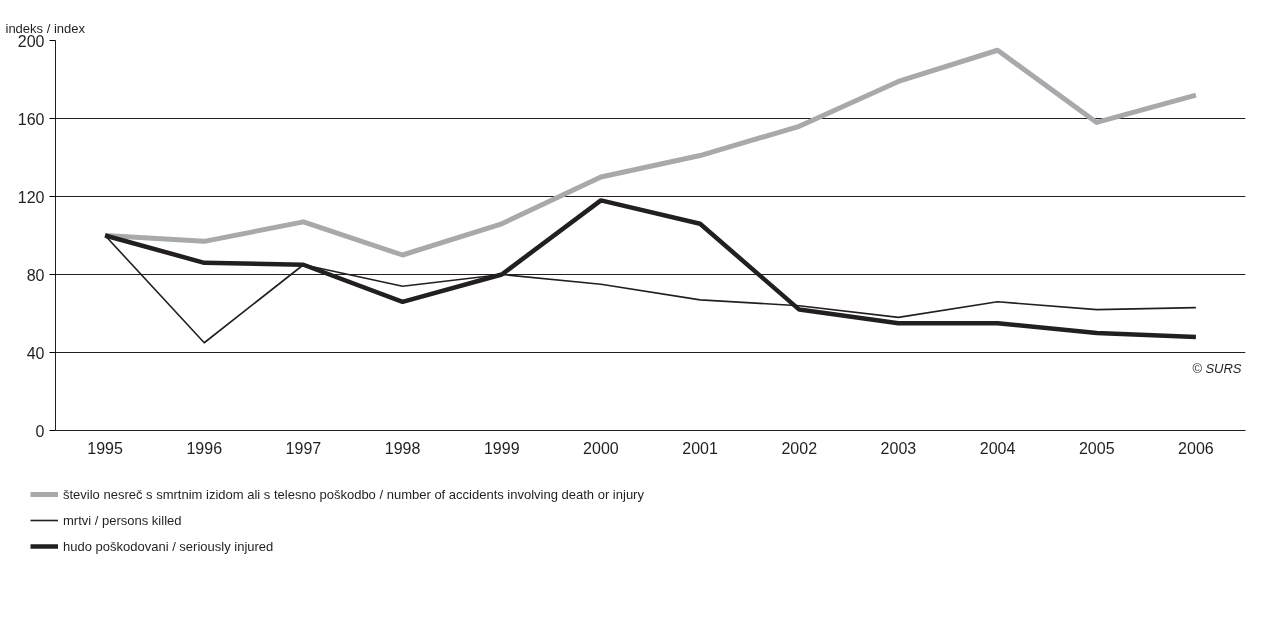 The height and width of the screenshot is (642, 1282). I want to click on y-tick-label: 0, so click(40, 431).